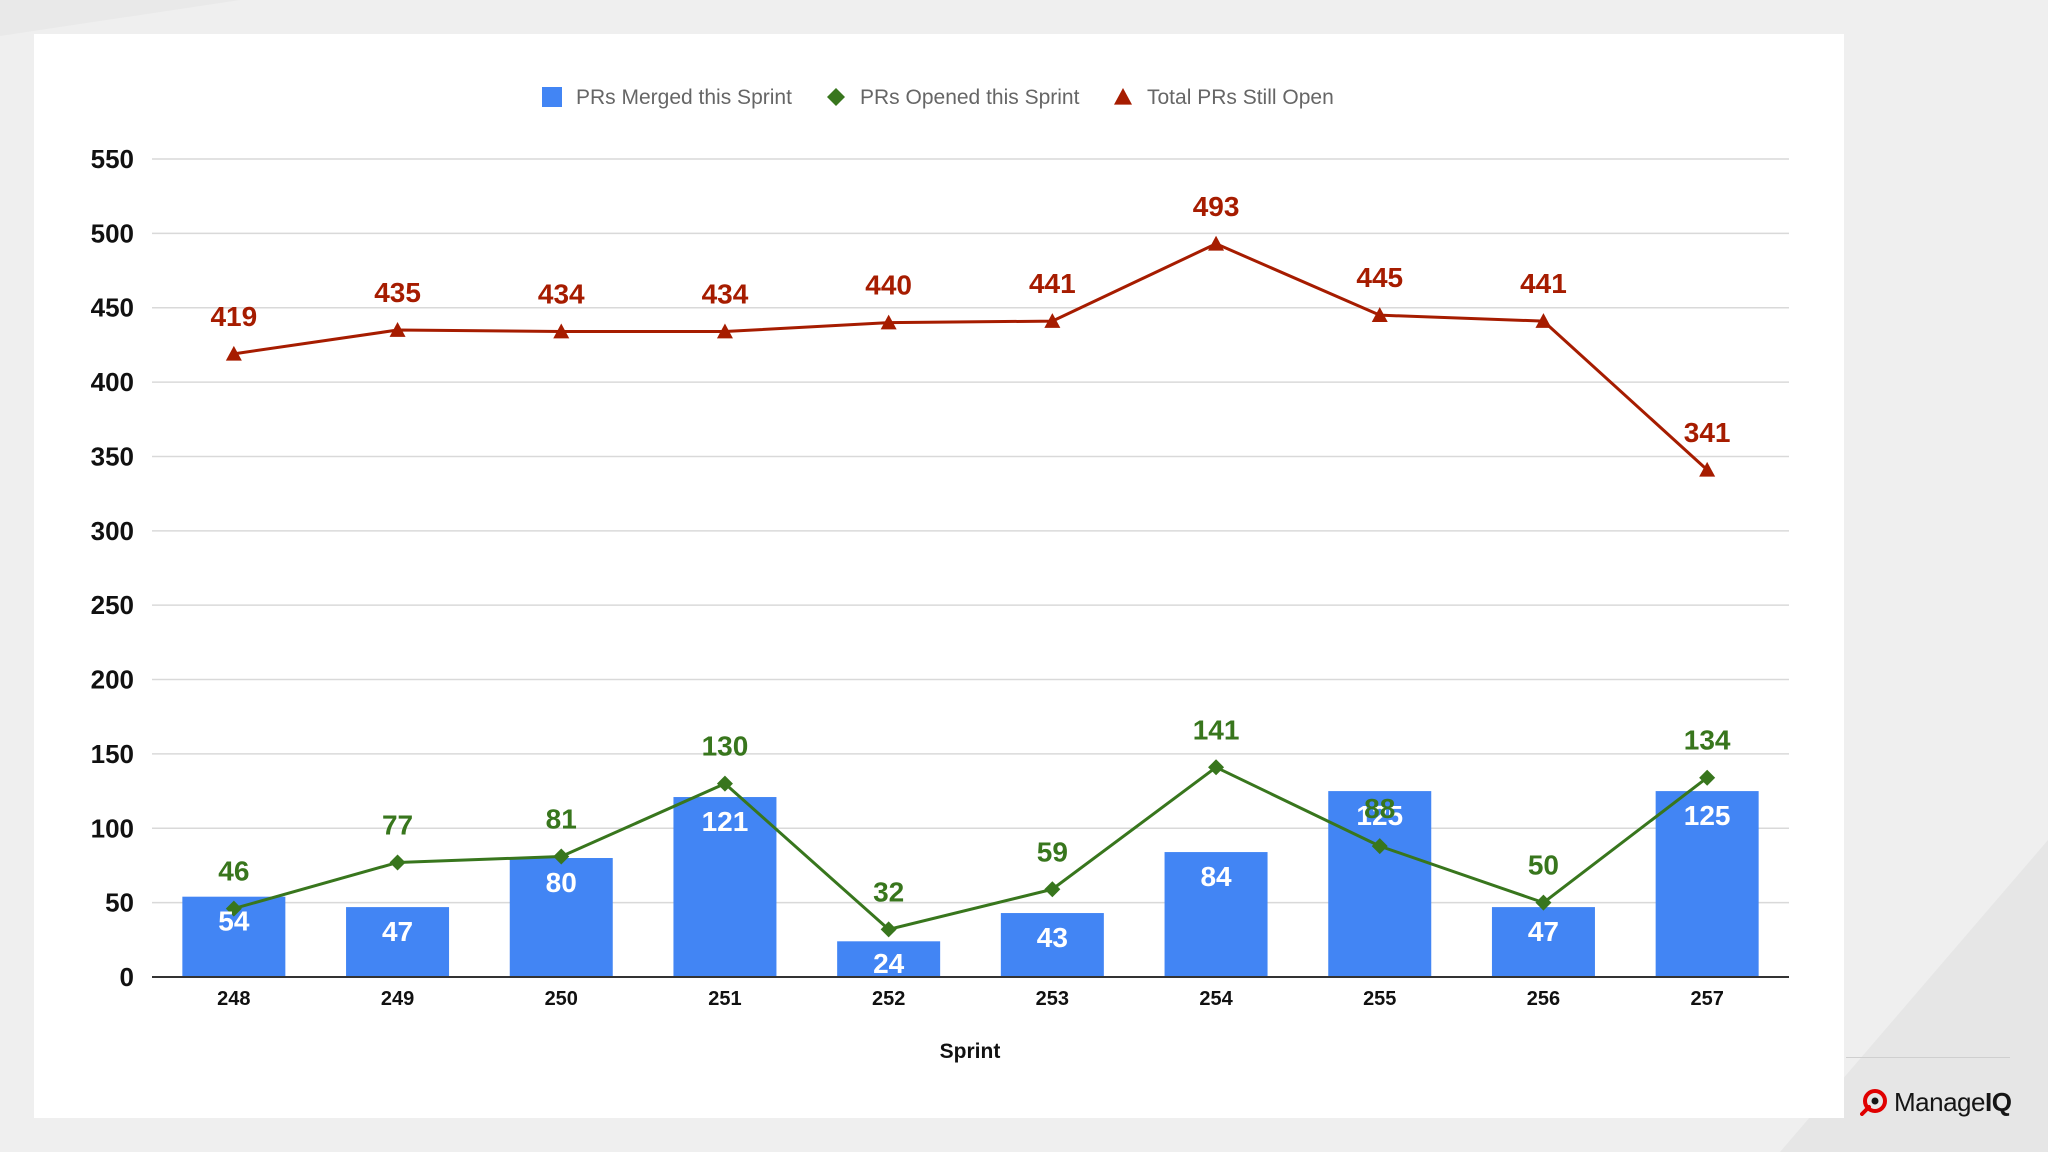  Describe the element at coordinates (112, 382) in the screenshot. I see `y-tick-label: 400` at that location.